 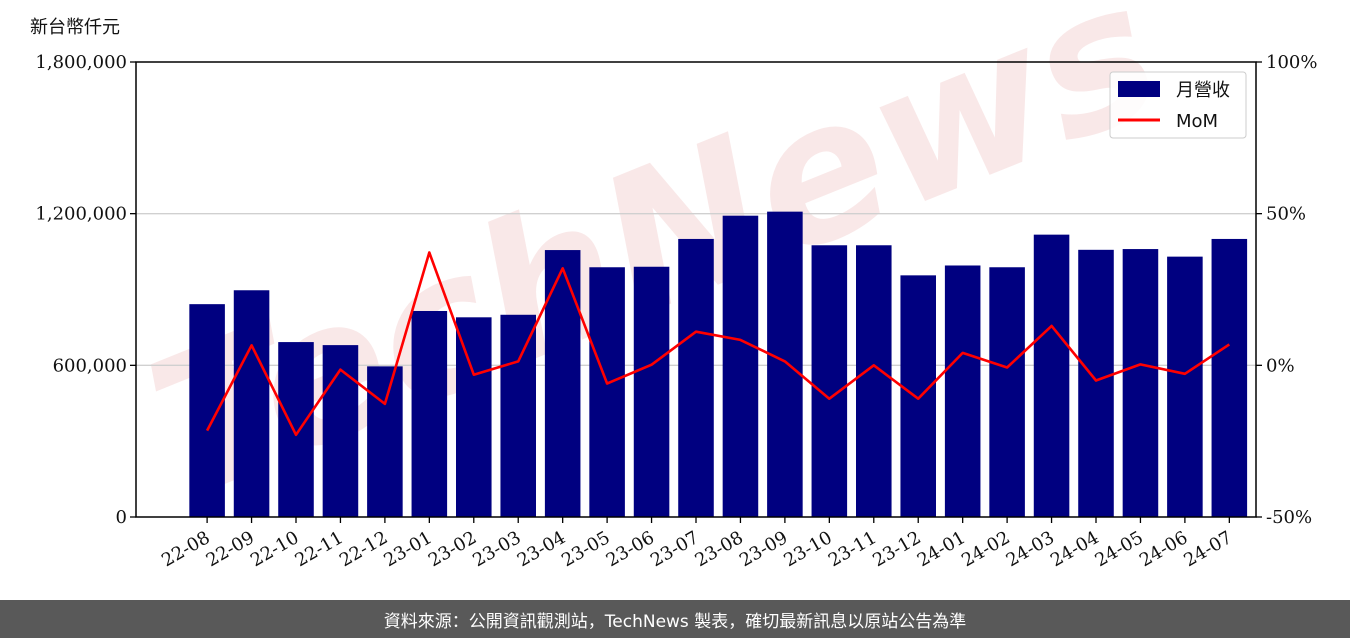 I want to click on x-tick-label: 23-03, so click(x=496, y=549).